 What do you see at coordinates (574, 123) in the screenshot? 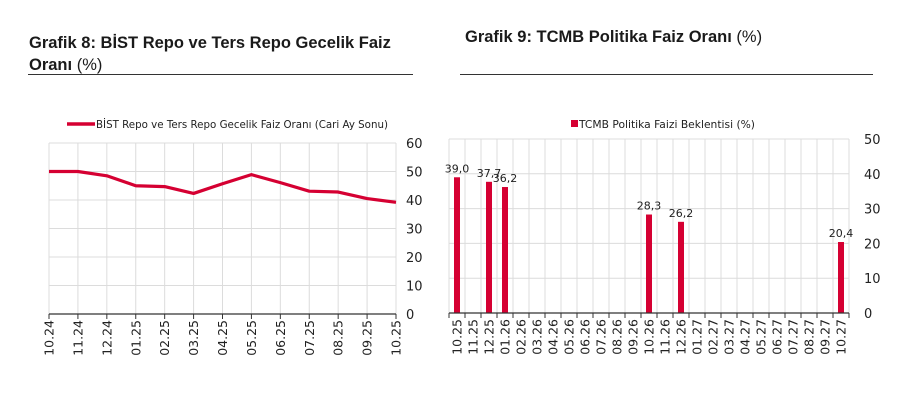
I see `chart9-legend-swatch` at bounding box center [574, 123].